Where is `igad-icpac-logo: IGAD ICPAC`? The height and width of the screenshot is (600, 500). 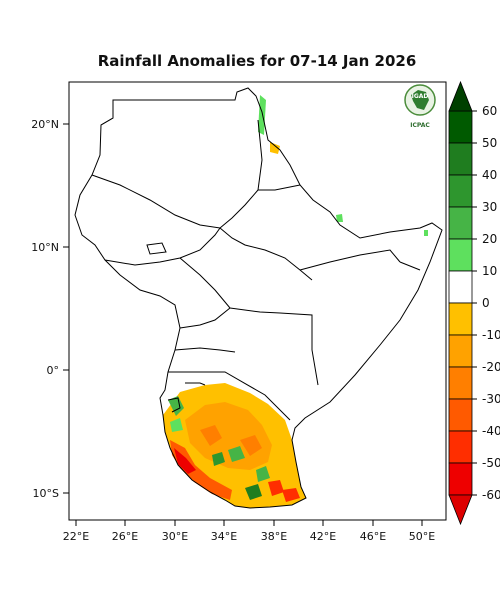 igad-icpac-logo: IGAD ICPAC is located at coordinates (420, 106).